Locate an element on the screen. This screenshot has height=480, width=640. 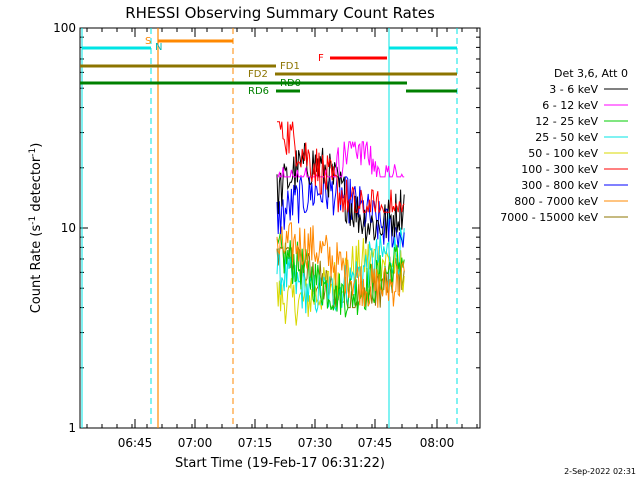
legend-label-2: 12 - 25 keV is located at coordinates (566, 121).